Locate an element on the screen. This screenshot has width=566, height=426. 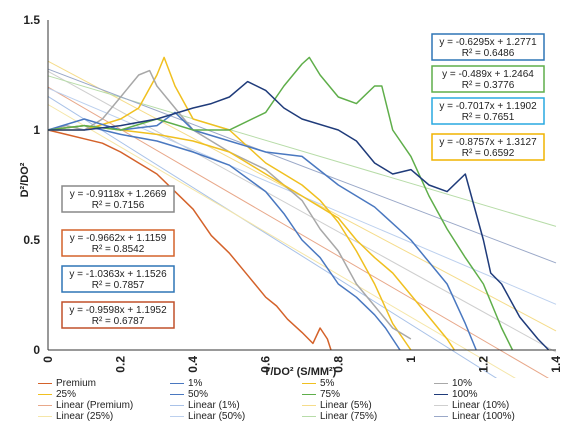
legend-label: 25% is located at coordinates (66, 394).